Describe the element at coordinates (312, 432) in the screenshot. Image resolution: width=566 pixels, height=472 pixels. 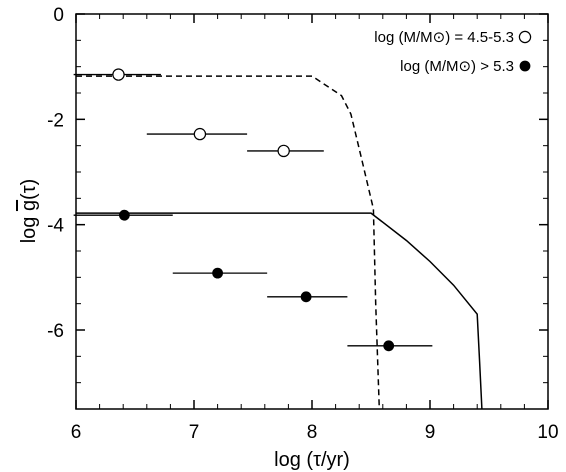
I see `x-tick-label: 8` at that location.